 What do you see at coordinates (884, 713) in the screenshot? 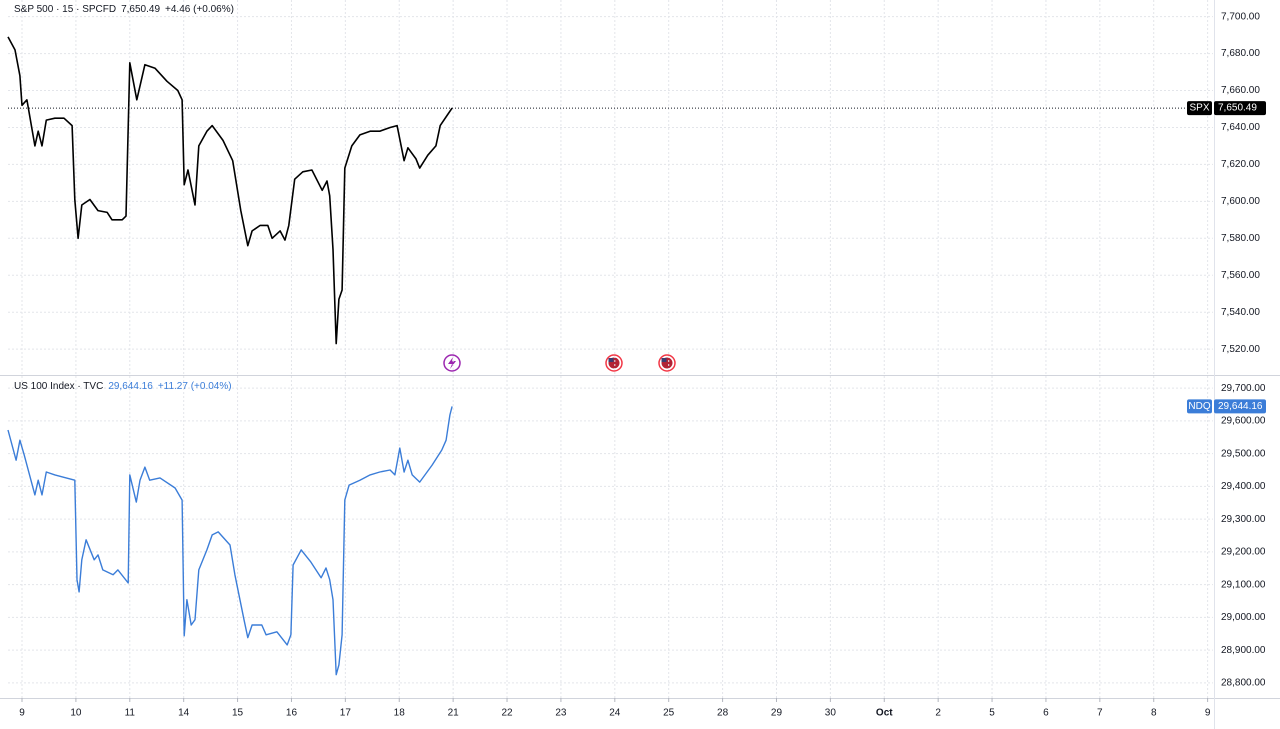
I see `x-tick-label: Oct` at bounding box center [884, 713].